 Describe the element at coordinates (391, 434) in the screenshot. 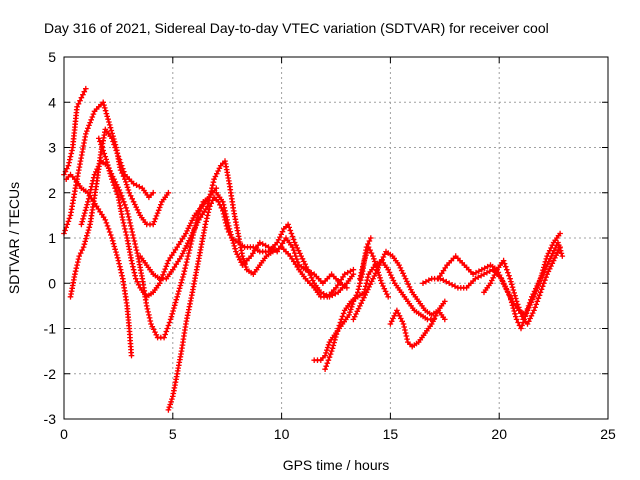

I see `x-tick-label: 15` at that location.